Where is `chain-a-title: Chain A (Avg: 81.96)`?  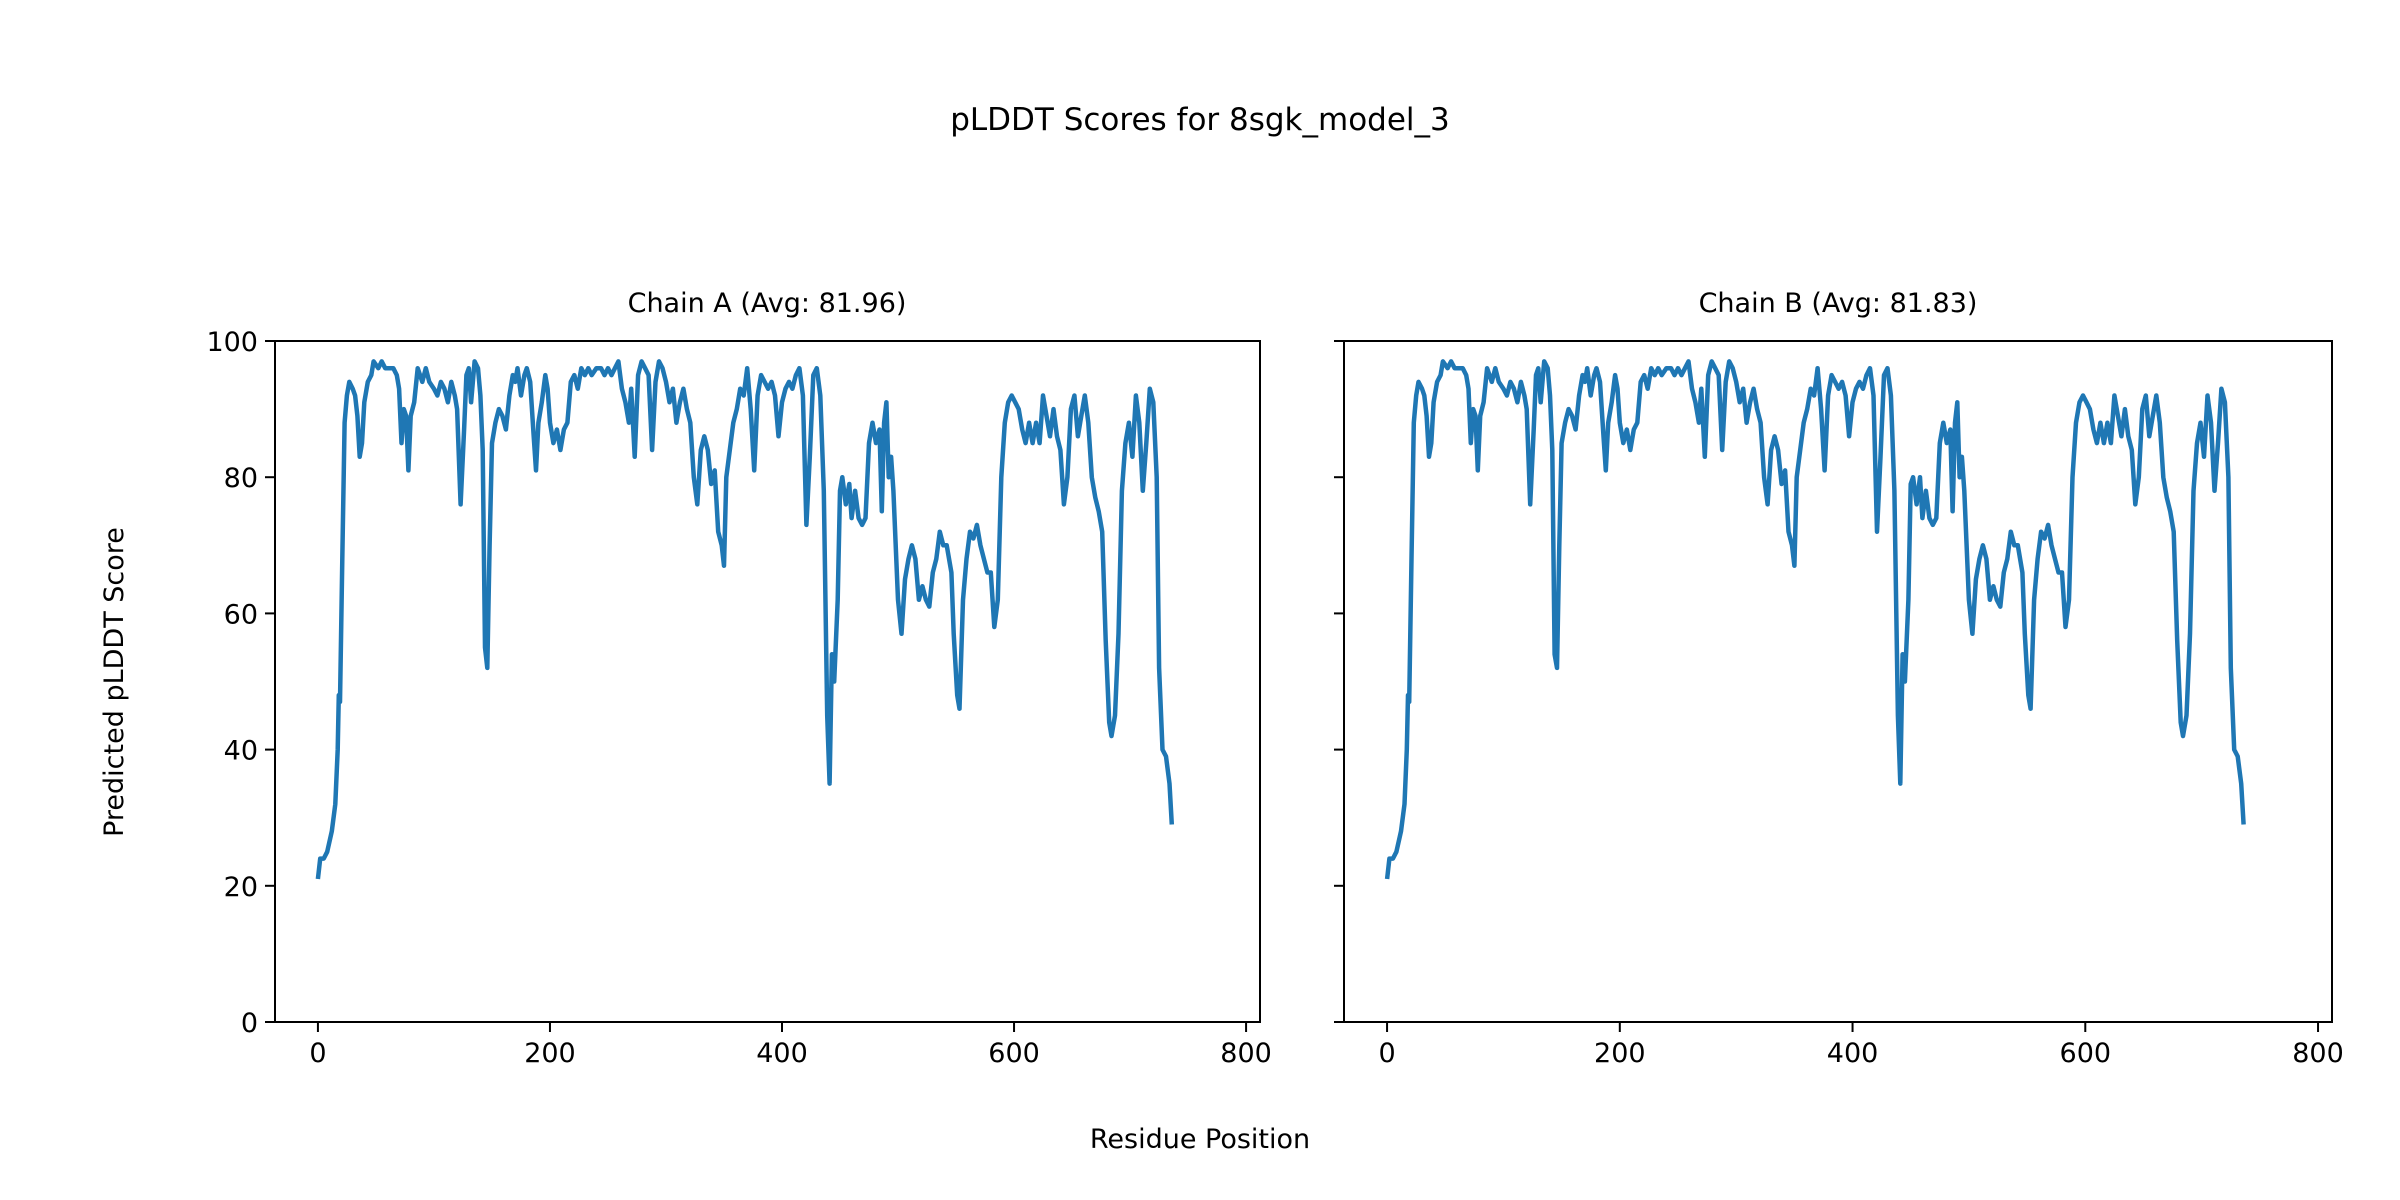
chain-a-title: Chain A (Avg: 81.96) is located at coordinates (767, 303).